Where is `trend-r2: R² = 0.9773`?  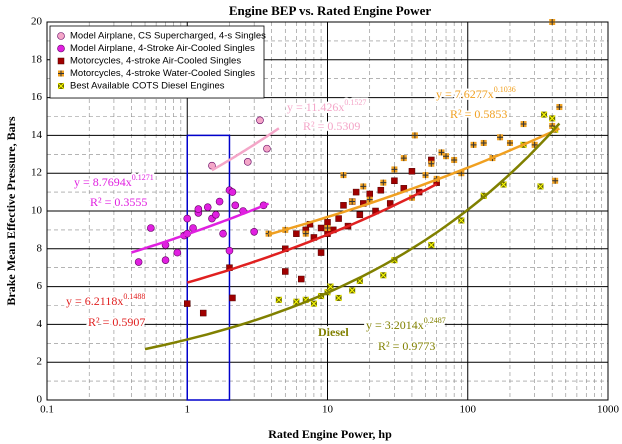
trend-r2: R² = 0.9773 is located at coordinates (406, 346).